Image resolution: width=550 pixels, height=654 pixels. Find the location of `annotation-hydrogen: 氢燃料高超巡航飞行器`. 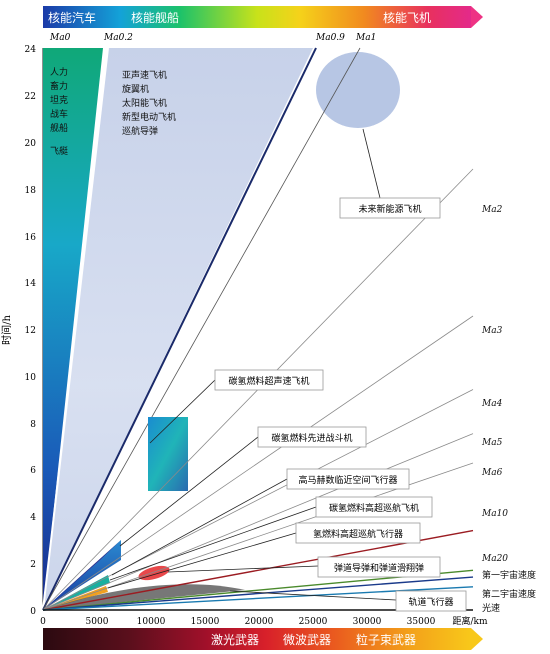

annotation-hydrogen: 氢燃料高超巡航飞行器 is located at coordinates (358, 534).